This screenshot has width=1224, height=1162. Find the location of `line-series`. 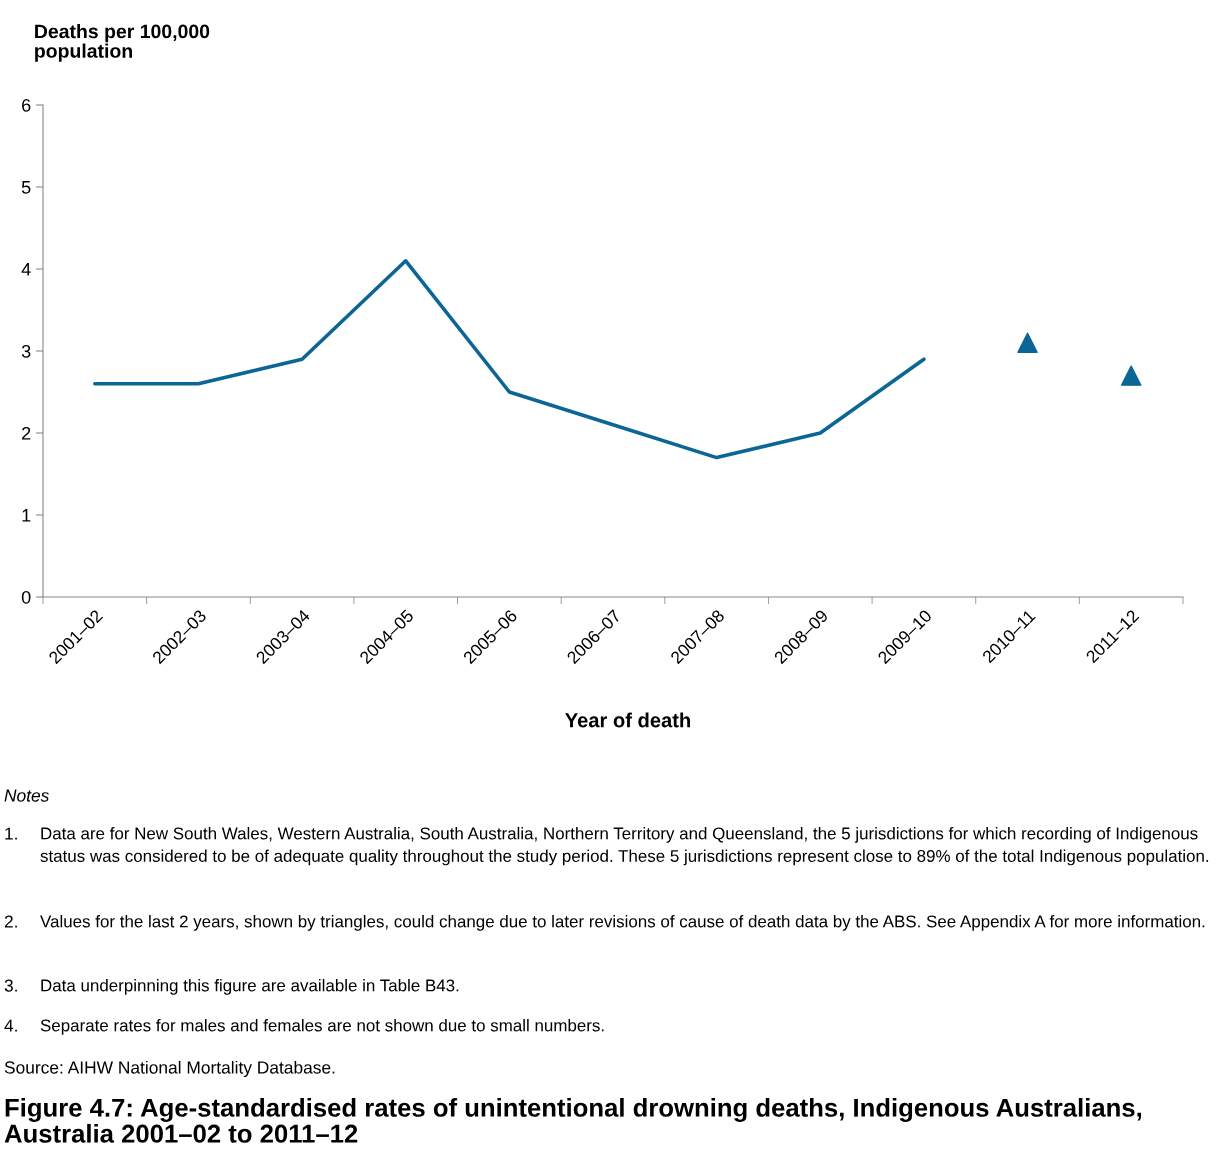

line-series is located at coordinates (509, 359).